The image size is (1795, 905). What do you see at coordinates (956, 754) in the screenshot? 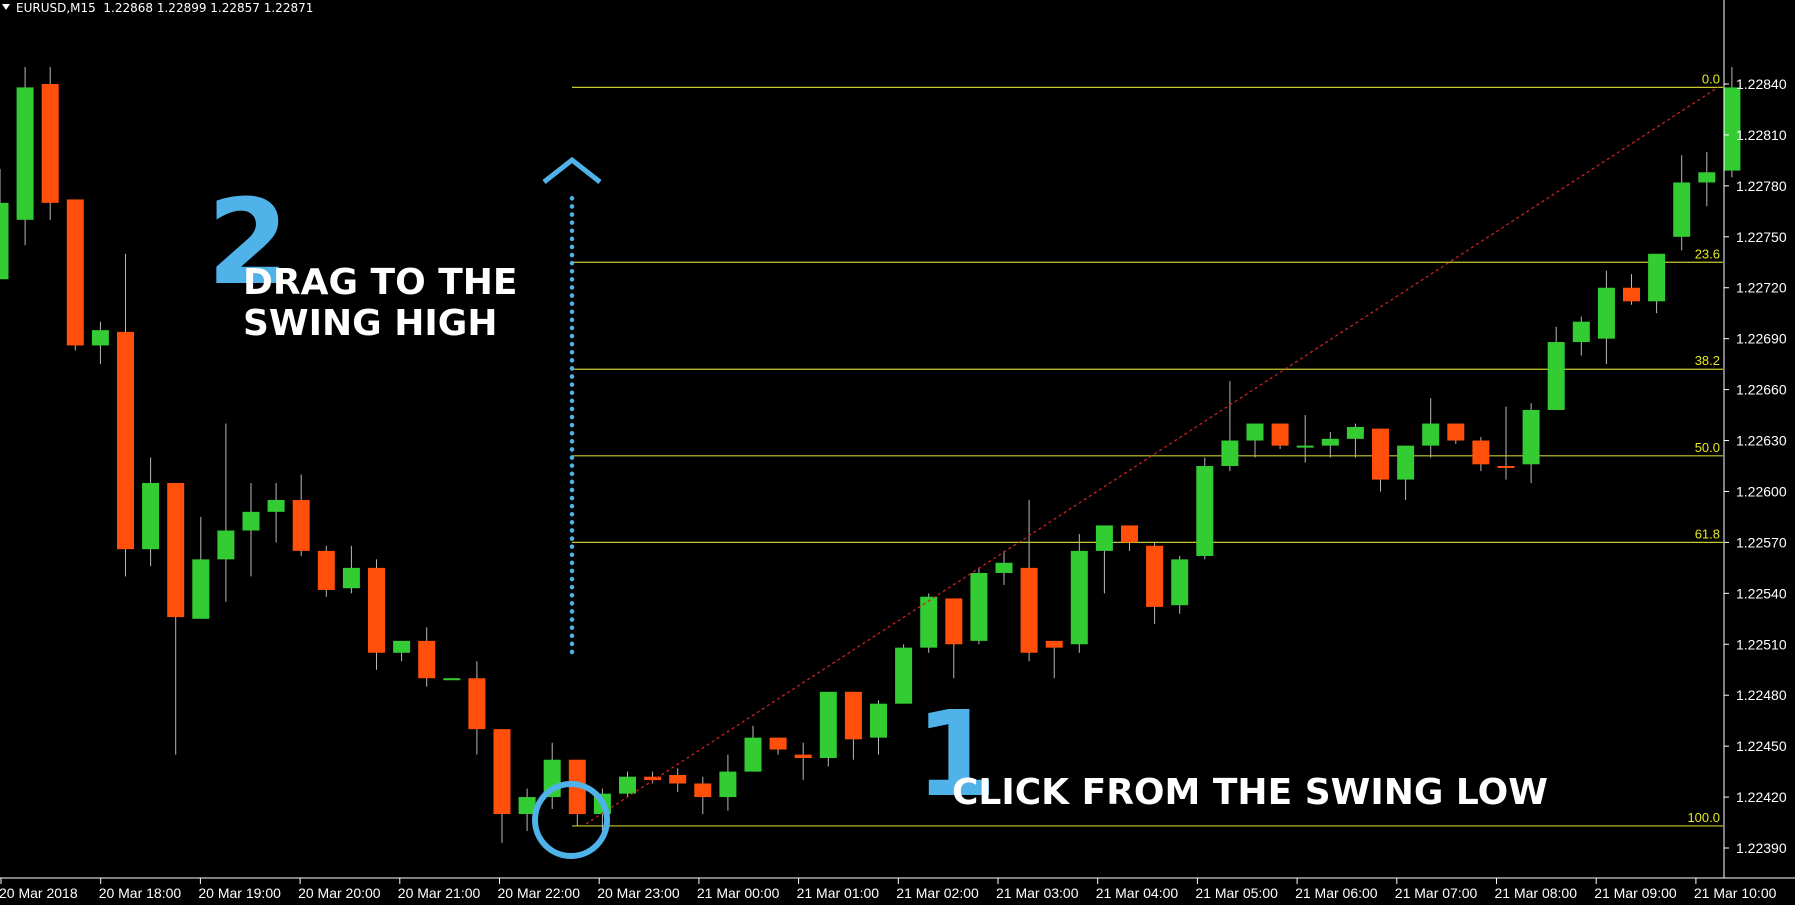
I see `step-1-number: 1` at bounding box center [956, 754].